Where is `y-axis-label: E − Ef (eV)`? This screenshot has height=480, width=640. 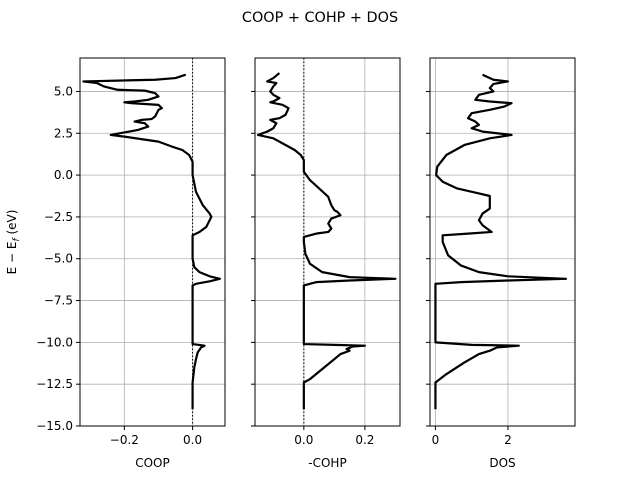 y-axis-label: E − Ef (eV) is located at coordinates (13, 242).